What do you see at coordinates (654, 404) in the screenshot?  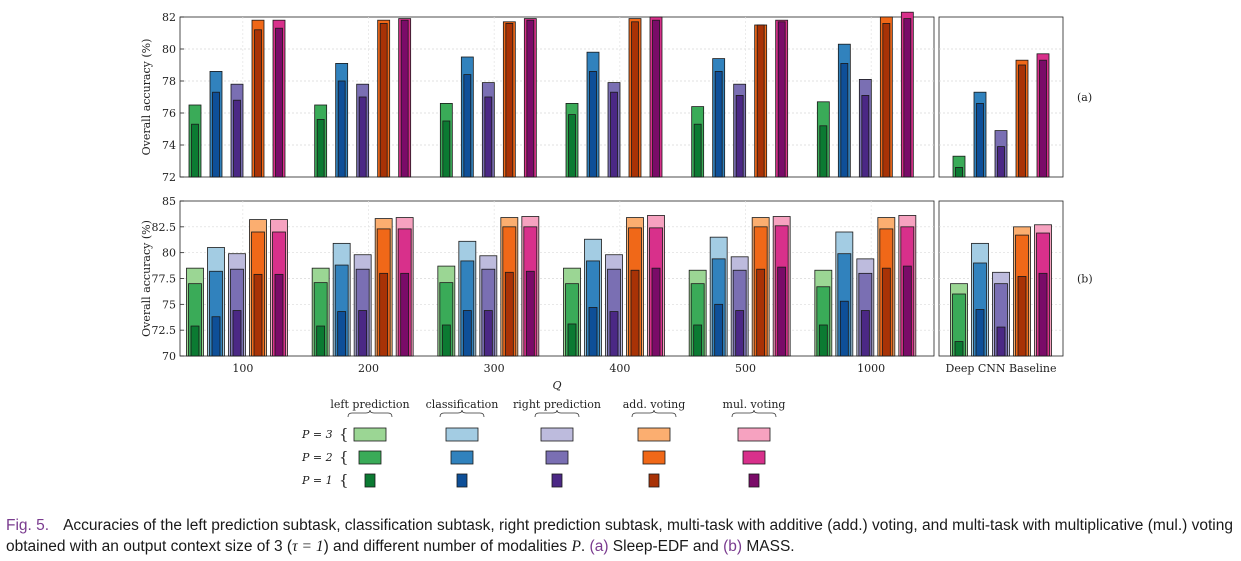 I see `legend-label: add. voting` at bounding box center [654, 404].